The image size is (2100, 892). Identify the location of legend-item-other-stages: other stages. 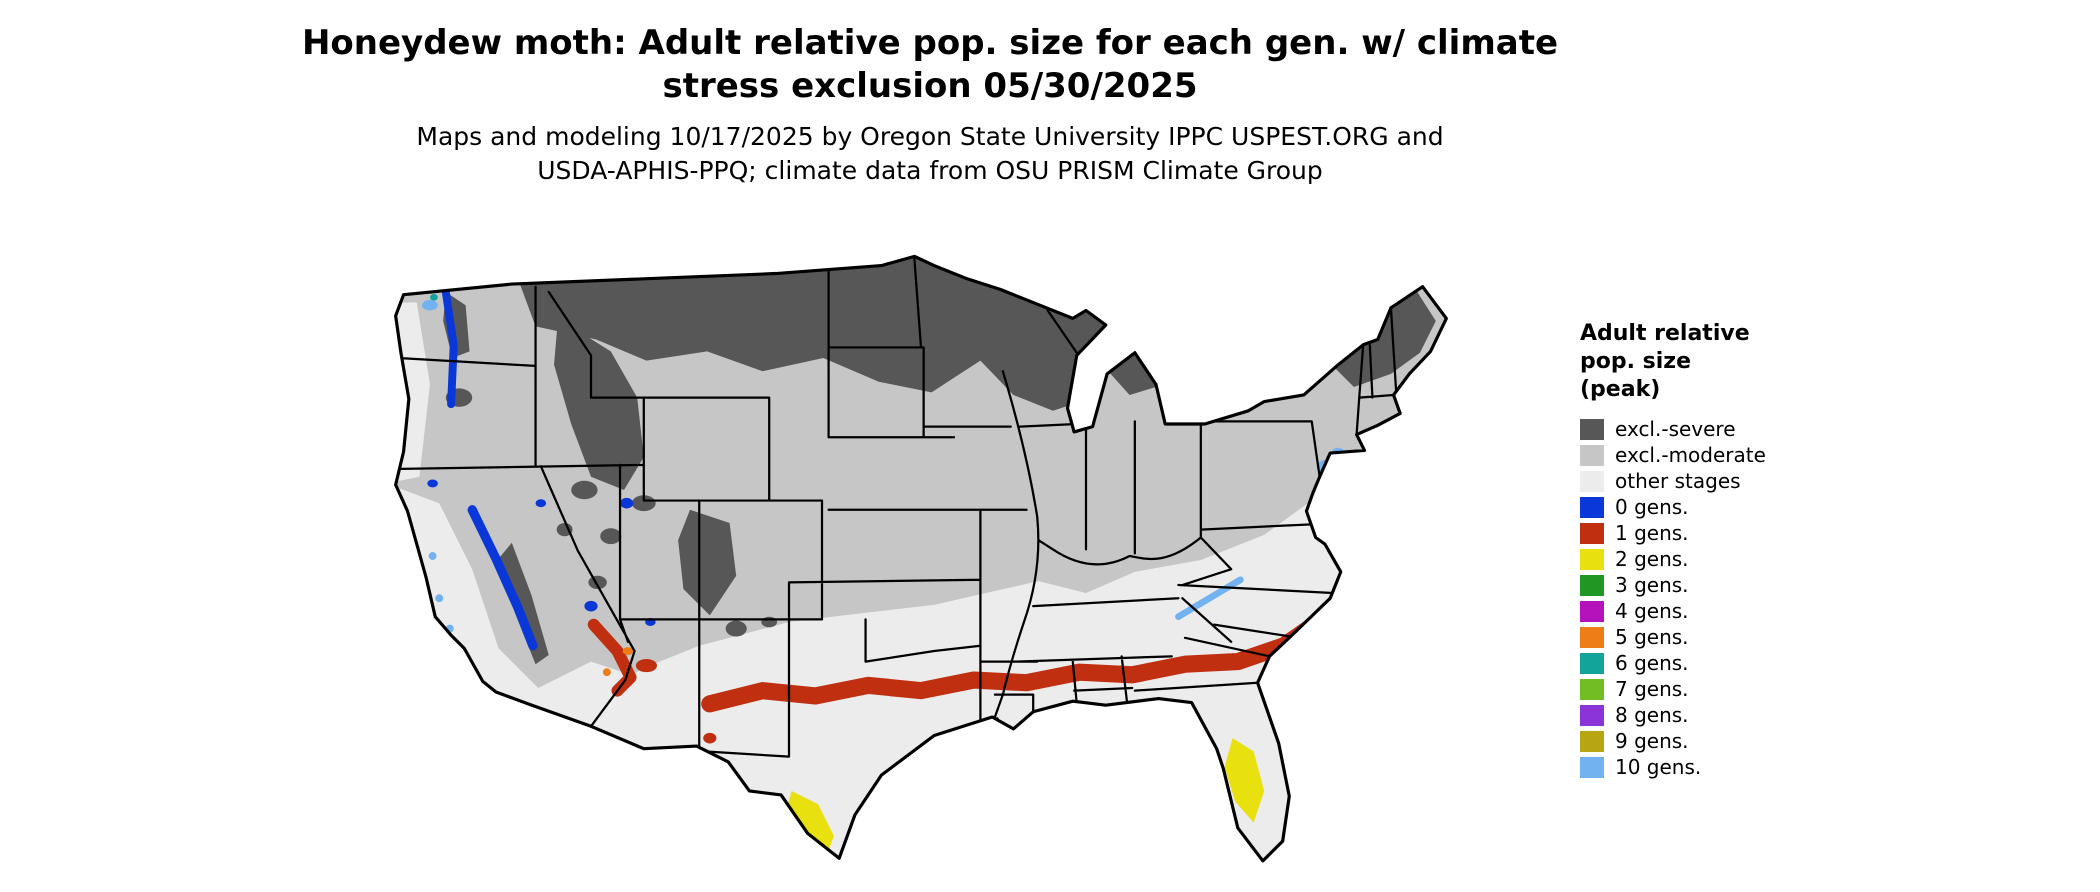
(1700, 481).